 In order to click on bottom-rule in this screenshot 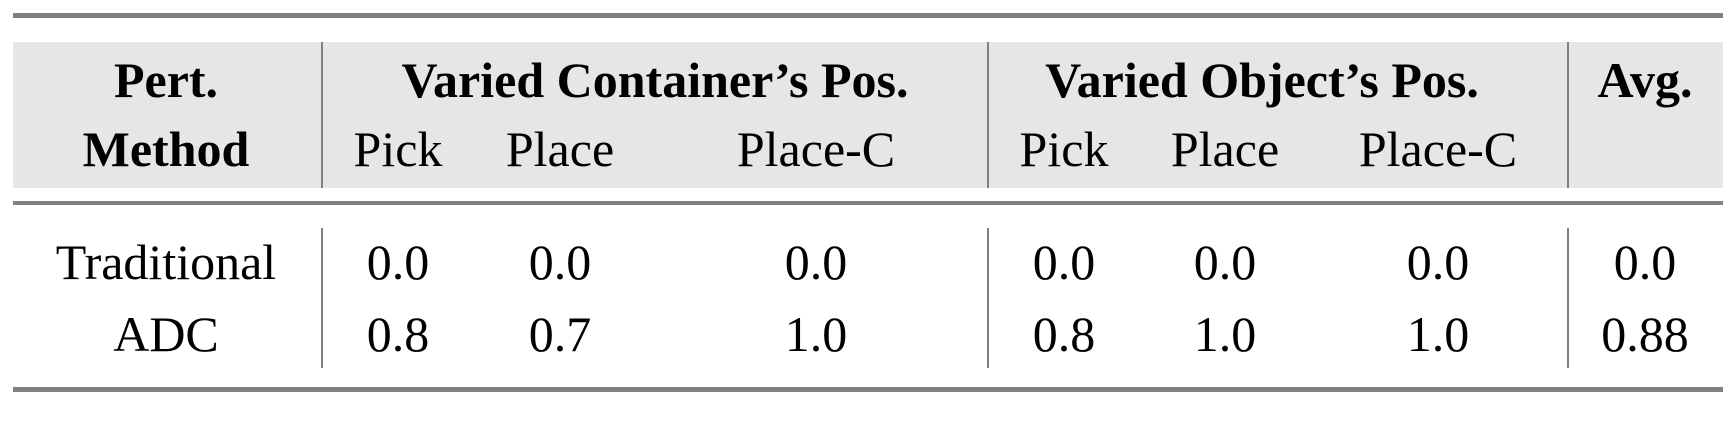, I will do `click(868, 389)`.